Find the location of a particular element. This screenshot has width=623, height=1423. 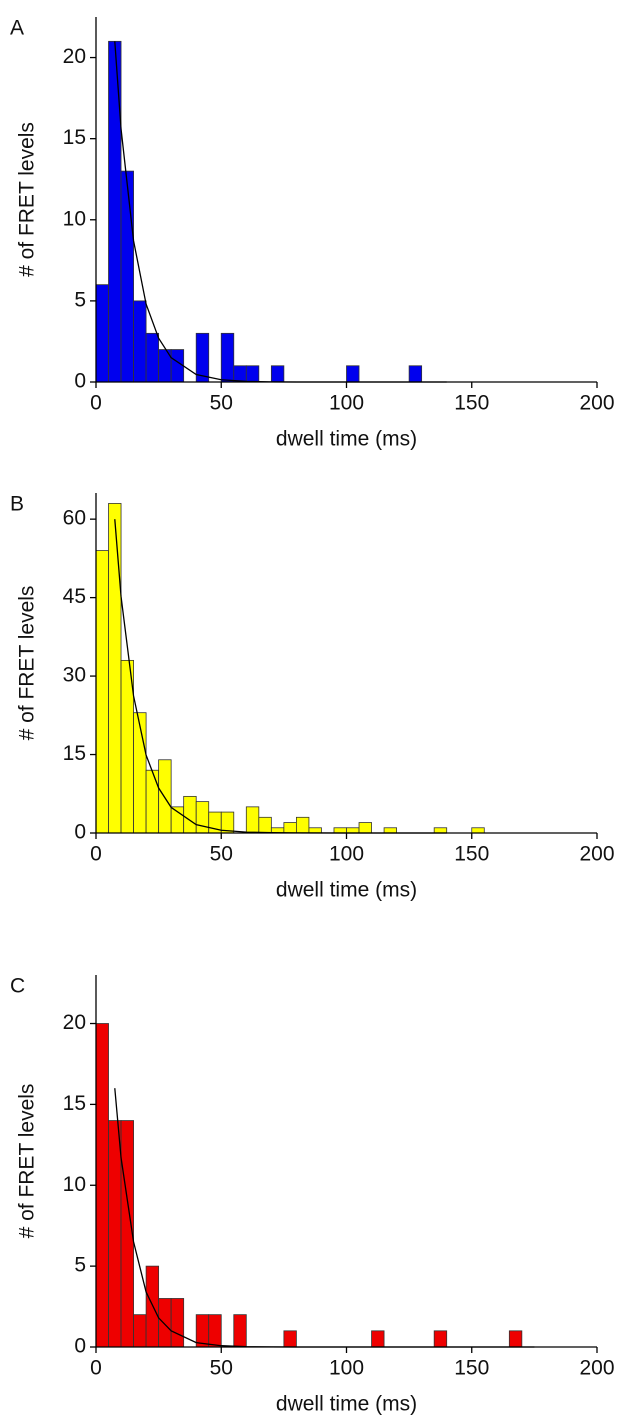

y-tick-label: 60 is located at coordinates (74, 518).